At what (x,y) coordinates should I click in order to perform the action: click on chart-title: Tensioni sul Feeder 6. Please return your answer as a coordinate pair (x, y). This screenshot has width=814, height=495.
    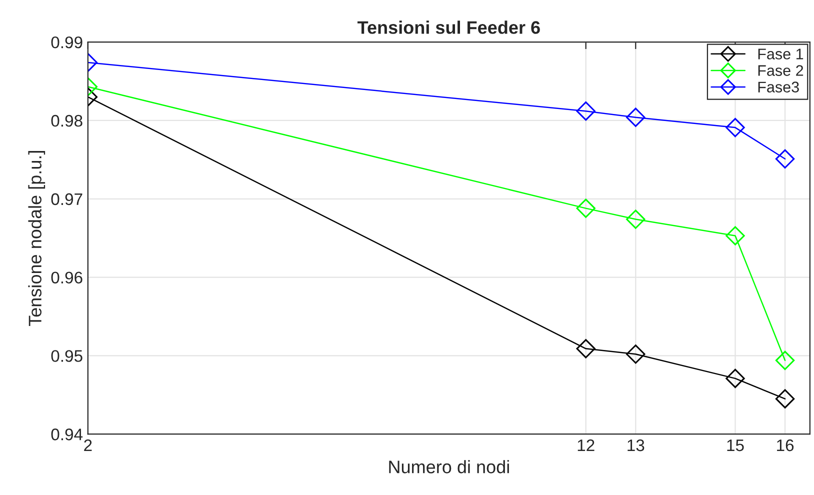
    Looking at the image, I should click on (448, 27).